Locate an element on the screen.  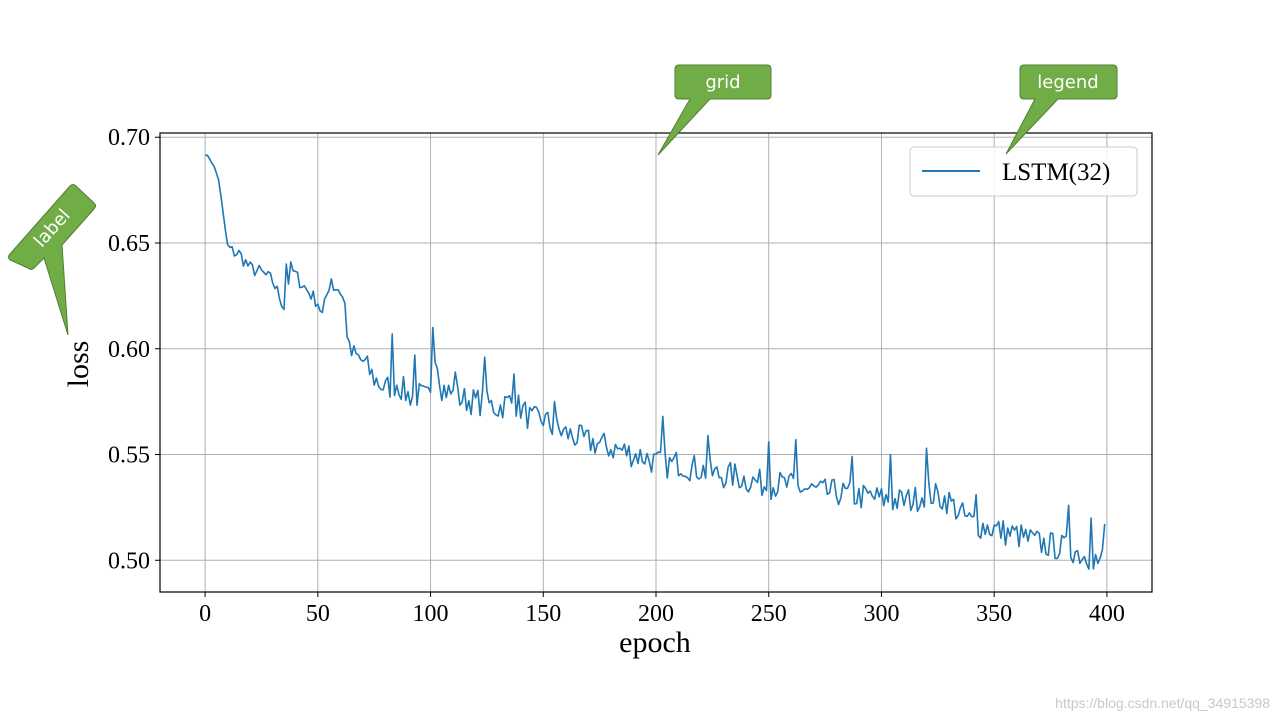
y-tick-label: 0.50 is located at coordinates (129, 561).